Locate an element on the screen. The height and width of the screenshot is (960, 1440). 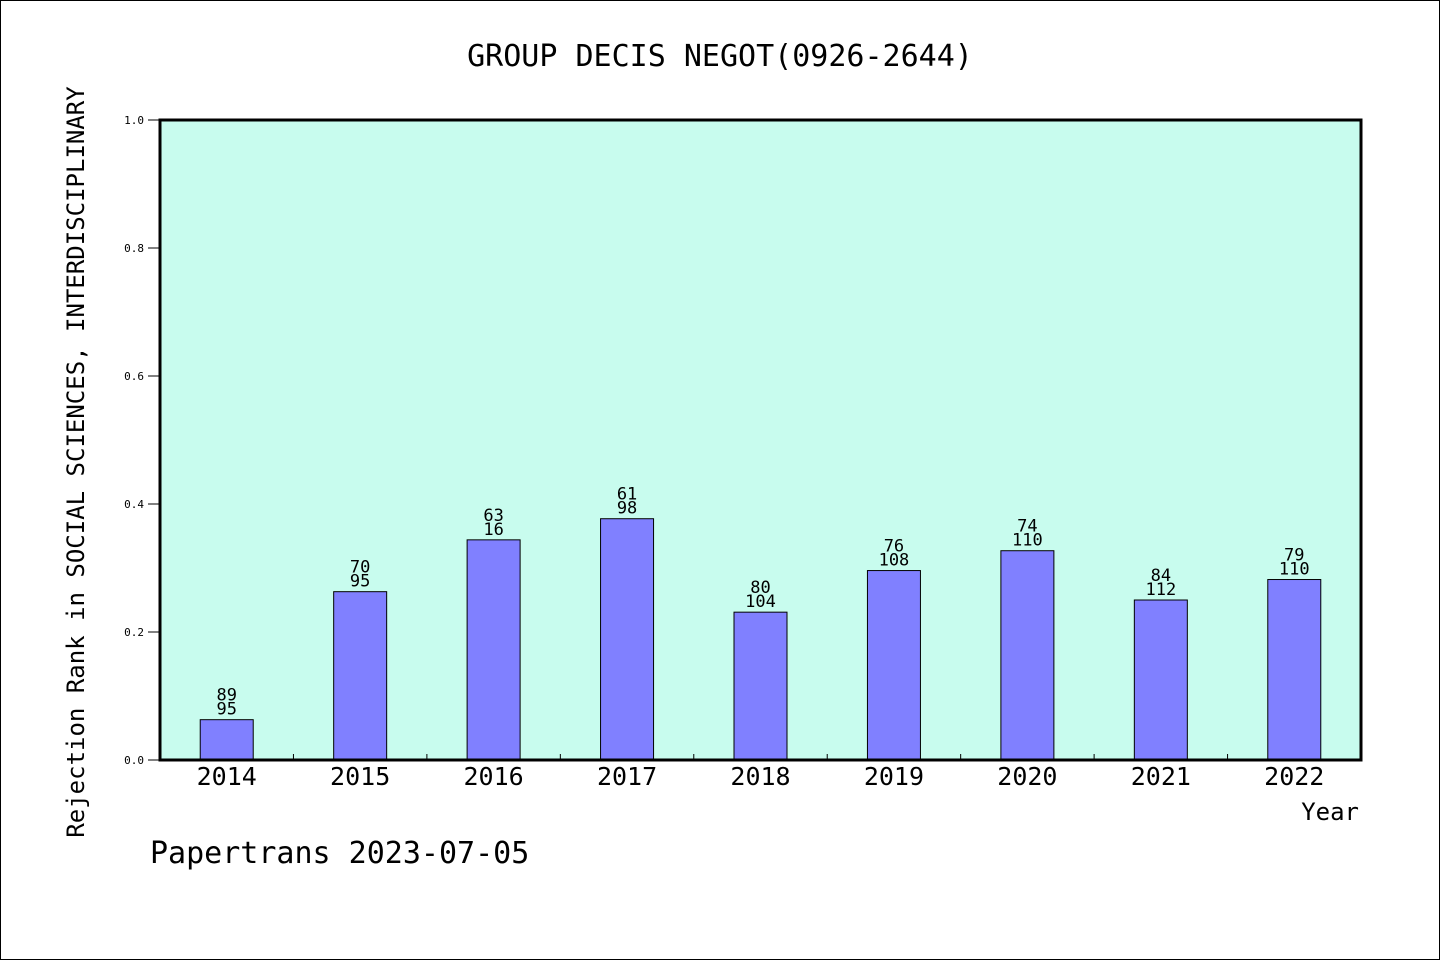
bar-label-top: 70 is located at coordinates (360, 568).